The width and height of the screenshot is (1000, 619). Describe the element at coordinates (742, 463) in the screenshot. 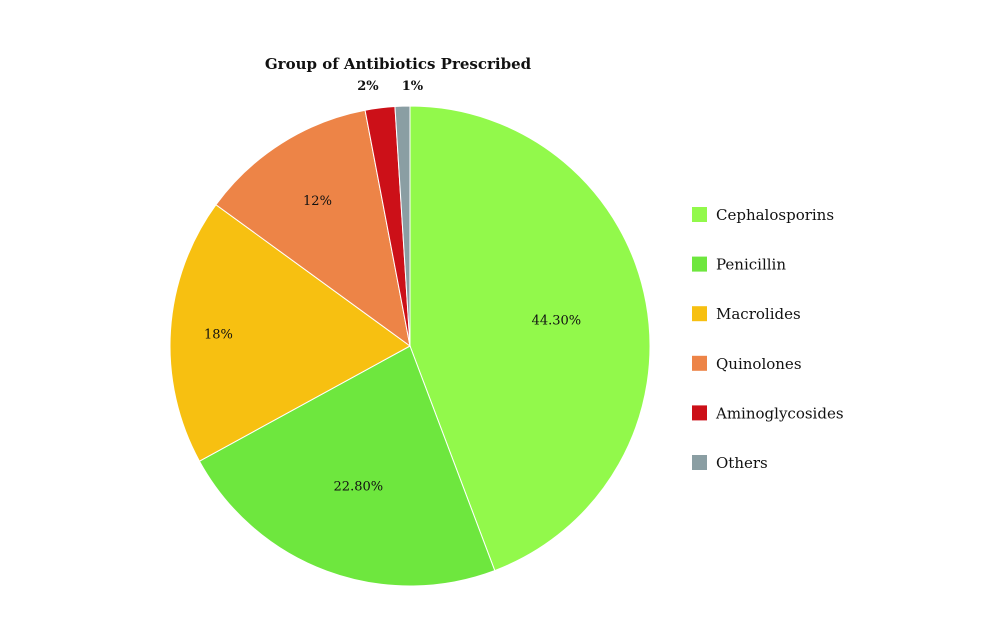

I see `legend-label: Others` at that location.